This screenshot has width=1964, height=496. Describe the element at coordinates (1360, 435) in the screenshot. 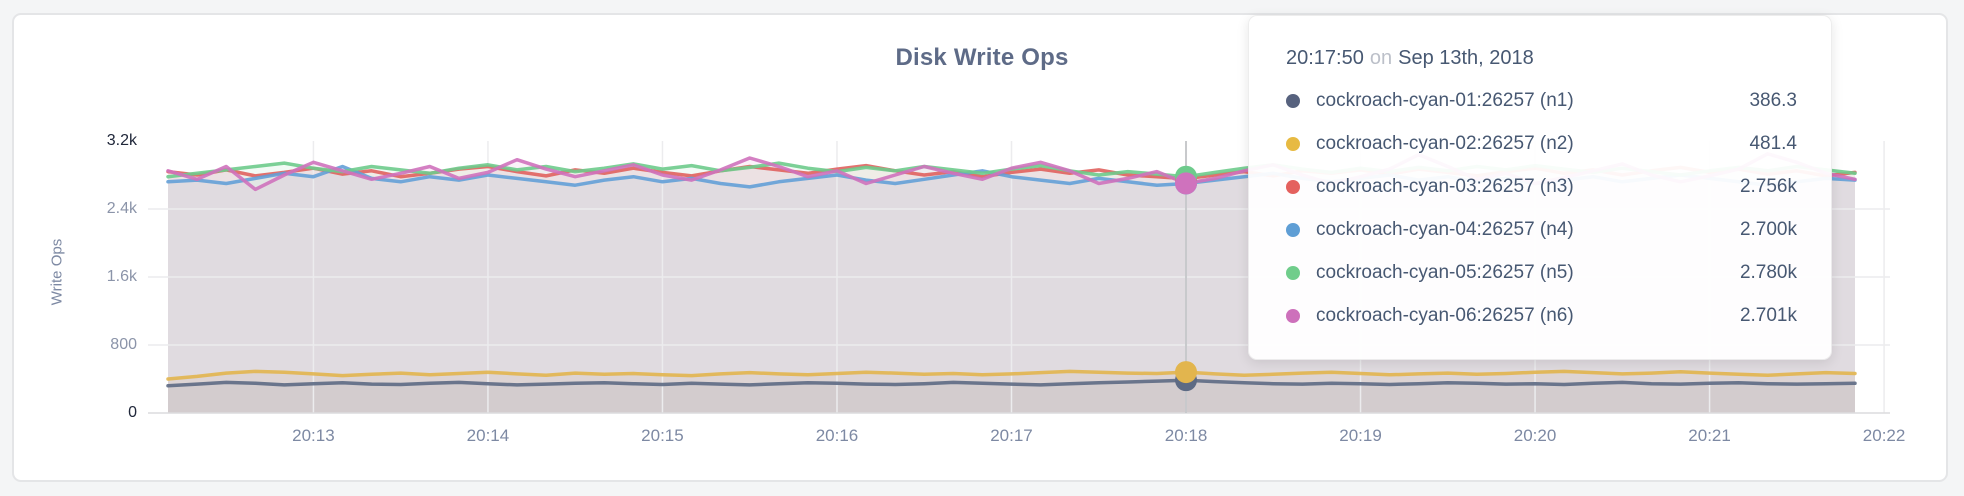

I see `x-tick-label: 20:19` at that location.